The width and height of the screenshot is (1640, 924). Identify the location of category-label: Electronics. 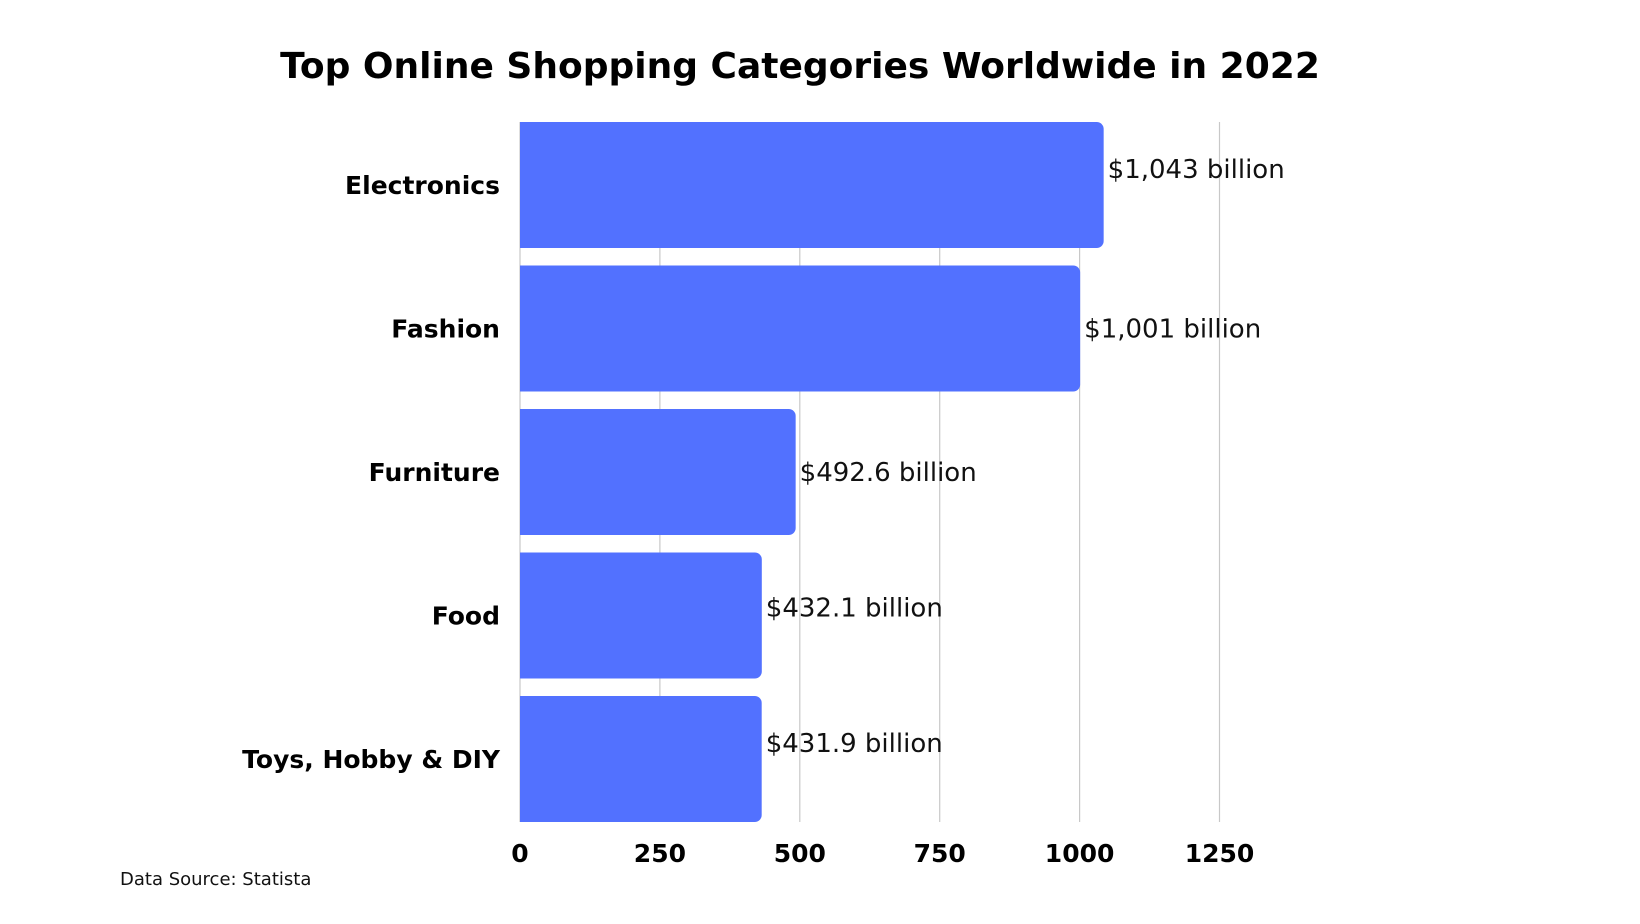
(422, 185).